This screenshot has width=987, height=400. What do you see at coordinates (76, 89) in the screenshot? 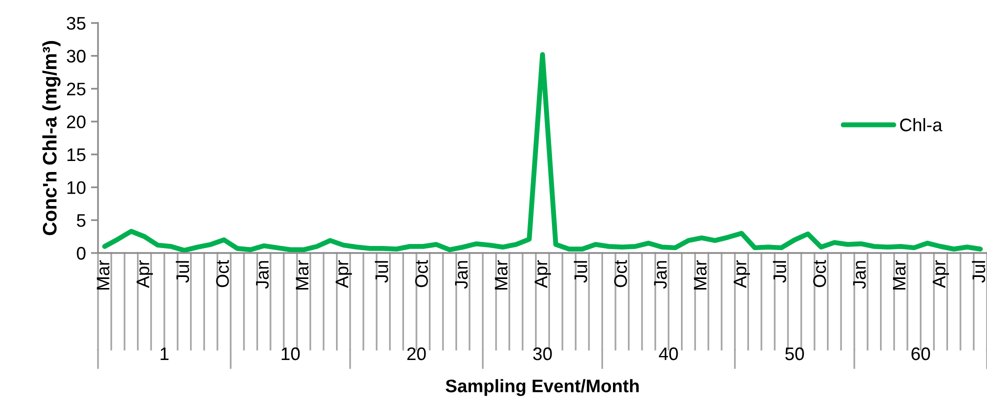
I see `y-tick-label: 25` at bounding box center [76, 89].